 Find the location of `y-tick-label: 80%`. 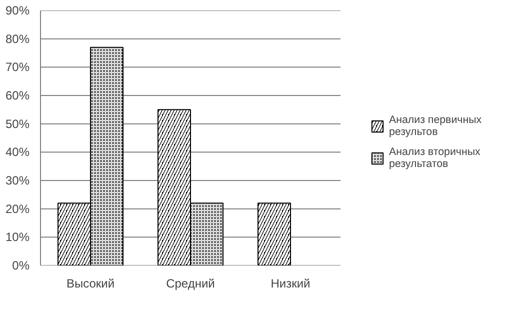

y-tick-label: 80% is located at coordinates (17, 39).